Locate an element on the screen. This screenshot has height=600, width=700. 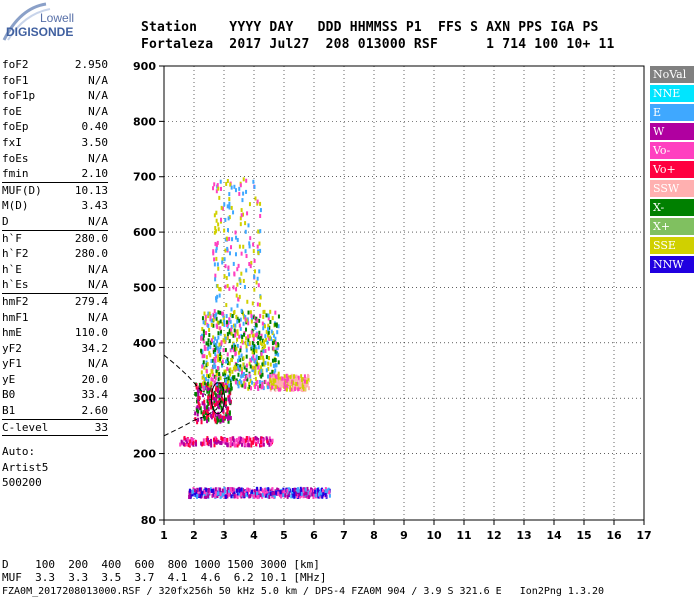
param-row: D N/A is located at coordinates (55, 222).